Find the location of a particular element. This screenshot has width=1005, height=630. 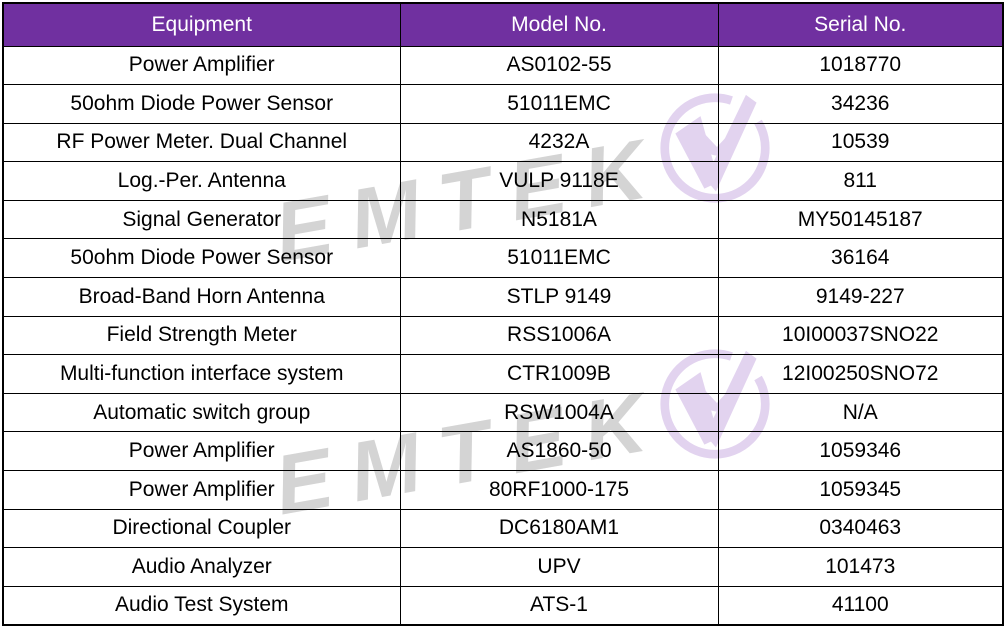

equipment-cell: Broad-Band Horn Antenna is located at coordinates (201, 297).